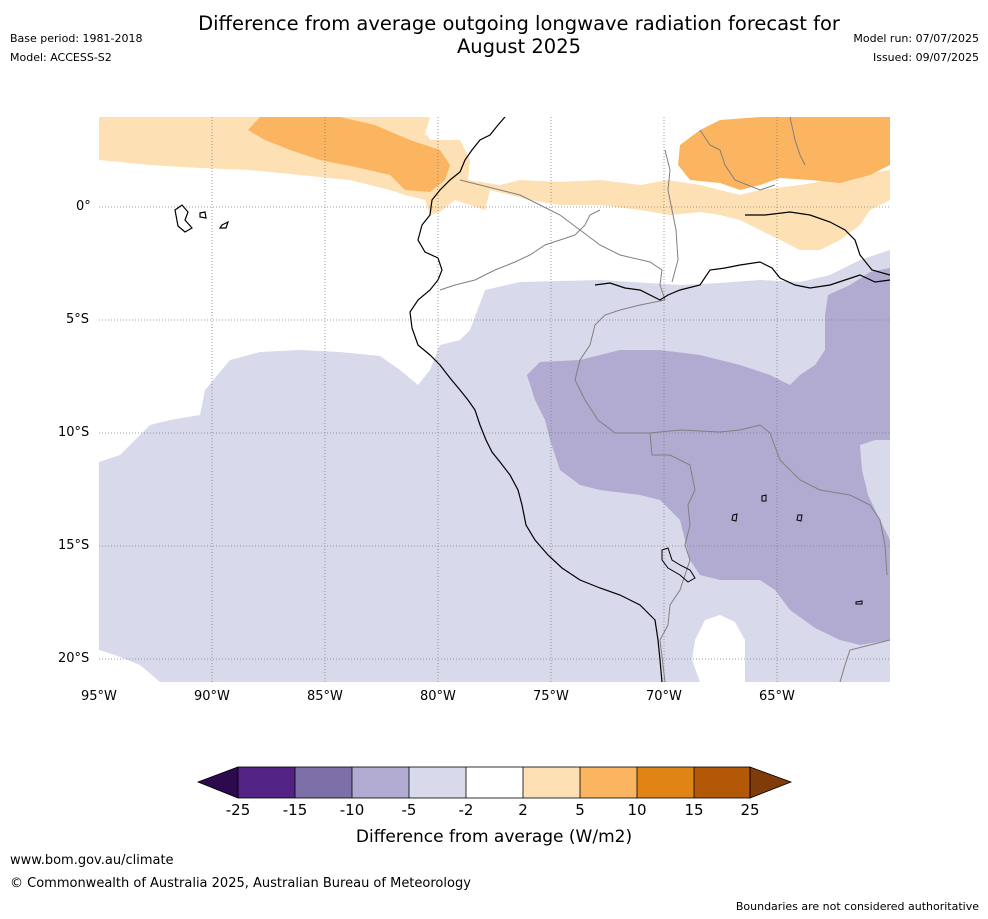  What do you see at coordinates (76, 38) in the screenshot?
I see `base-period: Base period: 1981-2018` at bounding box center [76, 38].